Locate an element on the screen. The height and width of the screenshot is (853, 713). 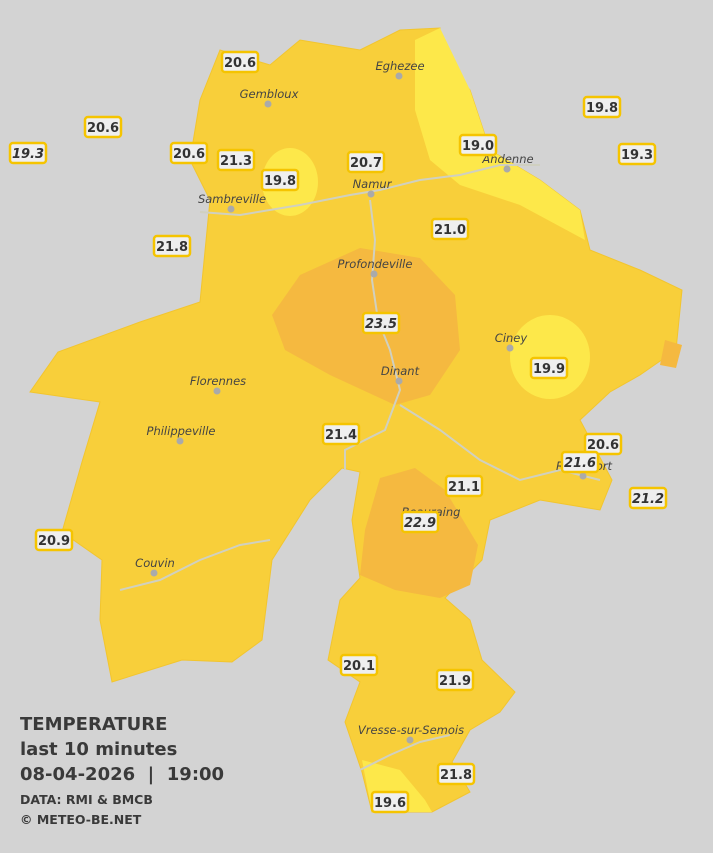
temperature-label: 21.1 is located at coordinates (464, 487).